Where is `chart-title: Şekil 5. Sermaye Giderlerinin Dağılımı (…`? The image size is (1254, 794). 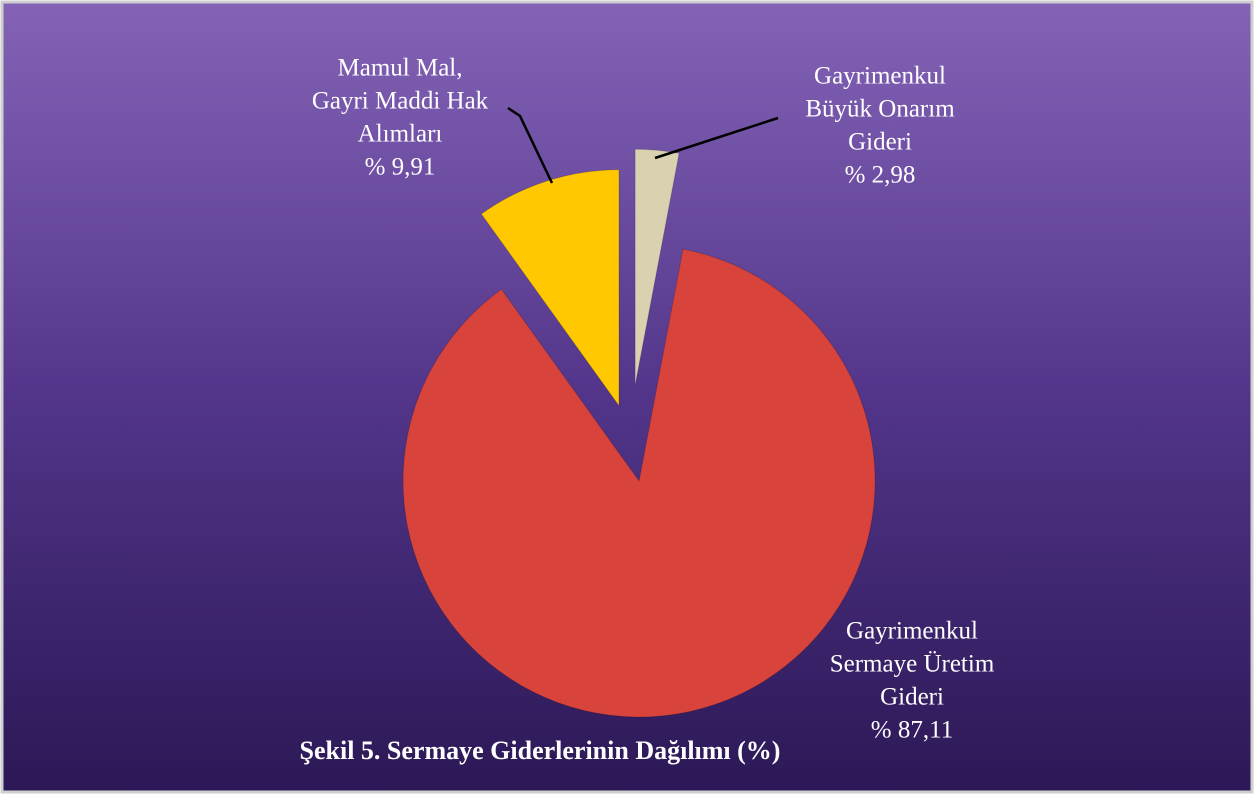
chart-title: Şekil 5. Sermaye Giderlerinin Dağılımı (… is located at coordinates (540, 750).